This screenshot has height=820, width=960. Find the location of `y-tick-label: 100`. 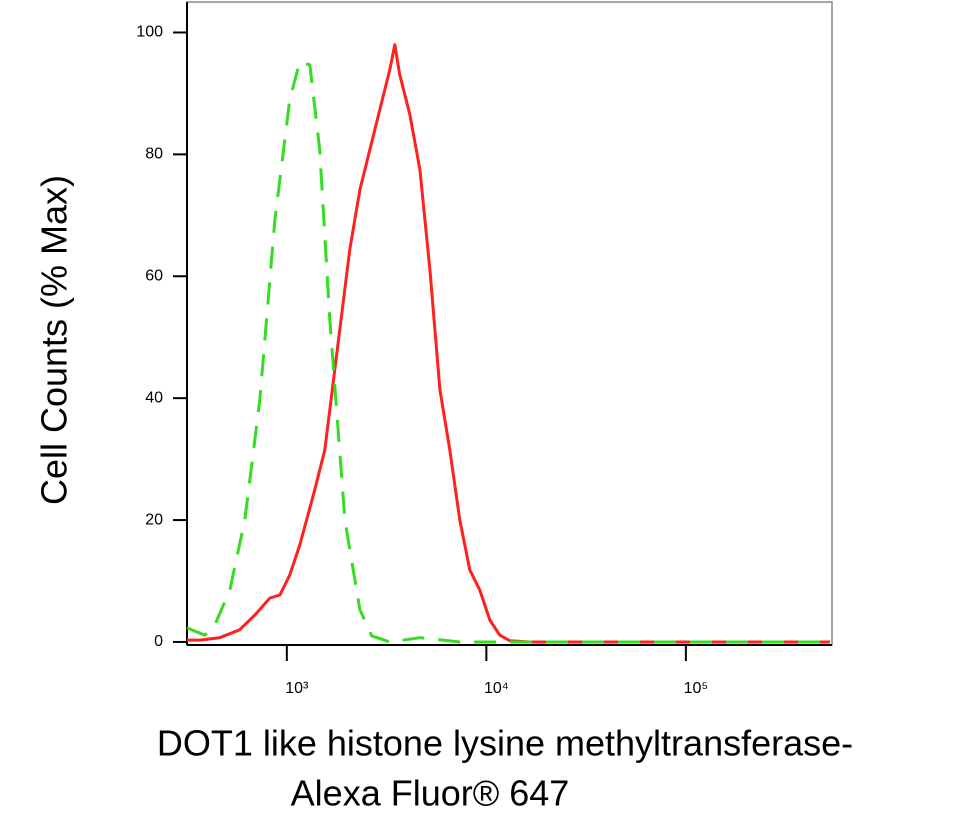

y-tick-label: 100 is located at coordinates (149, 32).